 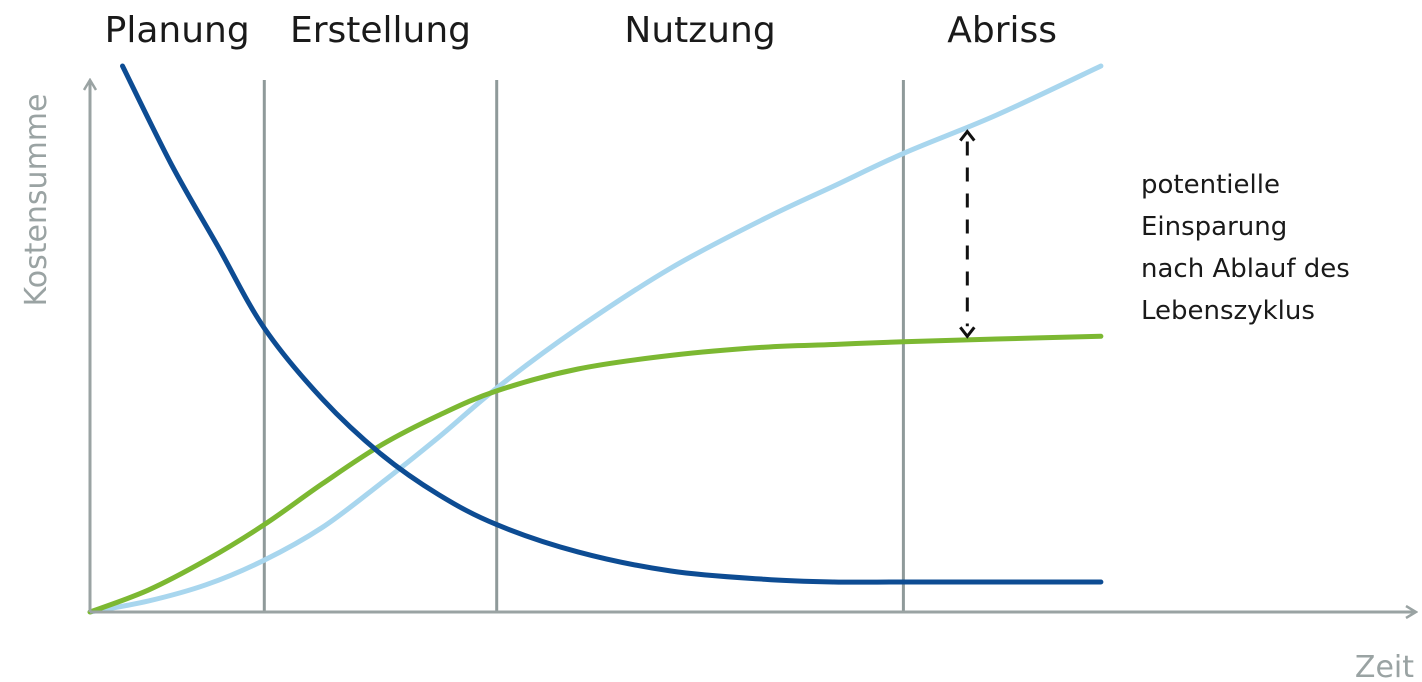 I want to click on annotation-line: potentielle, so click(x=1210, y=185).